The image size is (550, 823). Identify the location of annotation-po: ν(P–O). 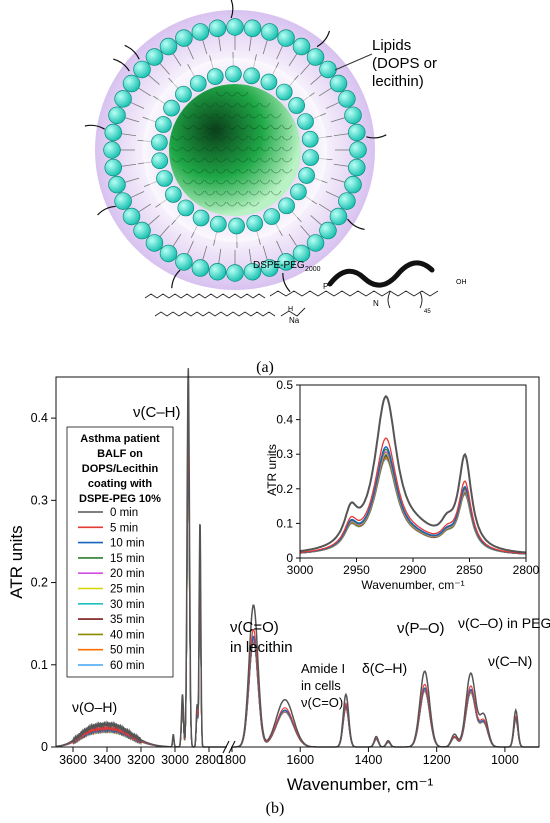
(421, 628).